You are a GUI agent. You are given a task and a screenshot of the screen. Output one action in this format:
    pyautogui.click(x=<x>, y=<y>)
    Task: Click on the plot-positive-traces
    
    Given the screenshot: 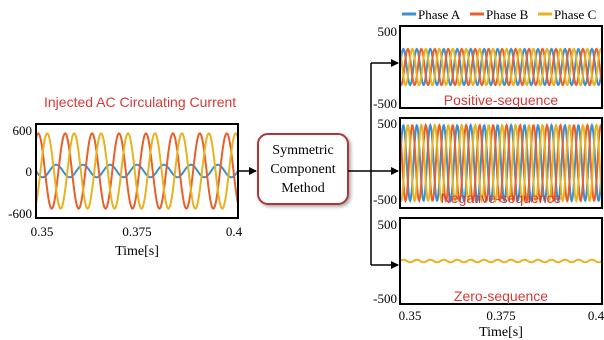 What is the action you would take?
    pyautogui.click(x=501, y=67)
    